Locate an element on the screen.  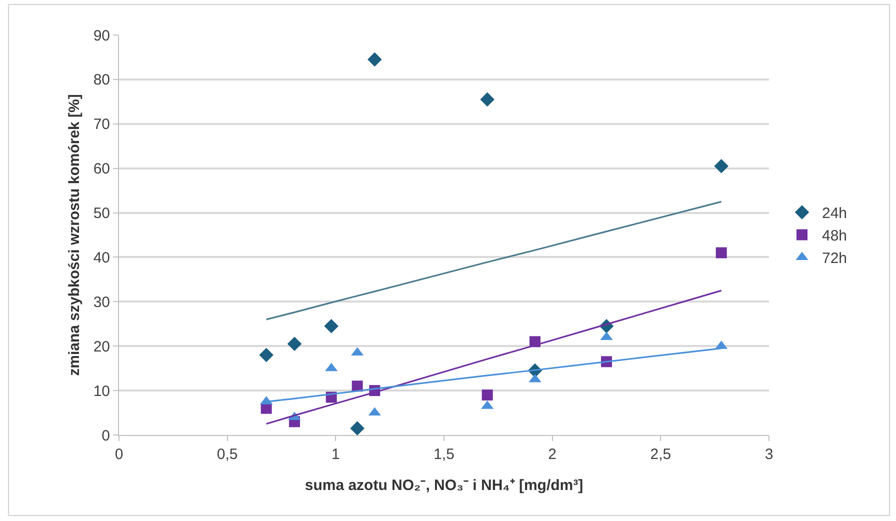
x-tick-label: 0,5 is located at coordinates (227, 454).